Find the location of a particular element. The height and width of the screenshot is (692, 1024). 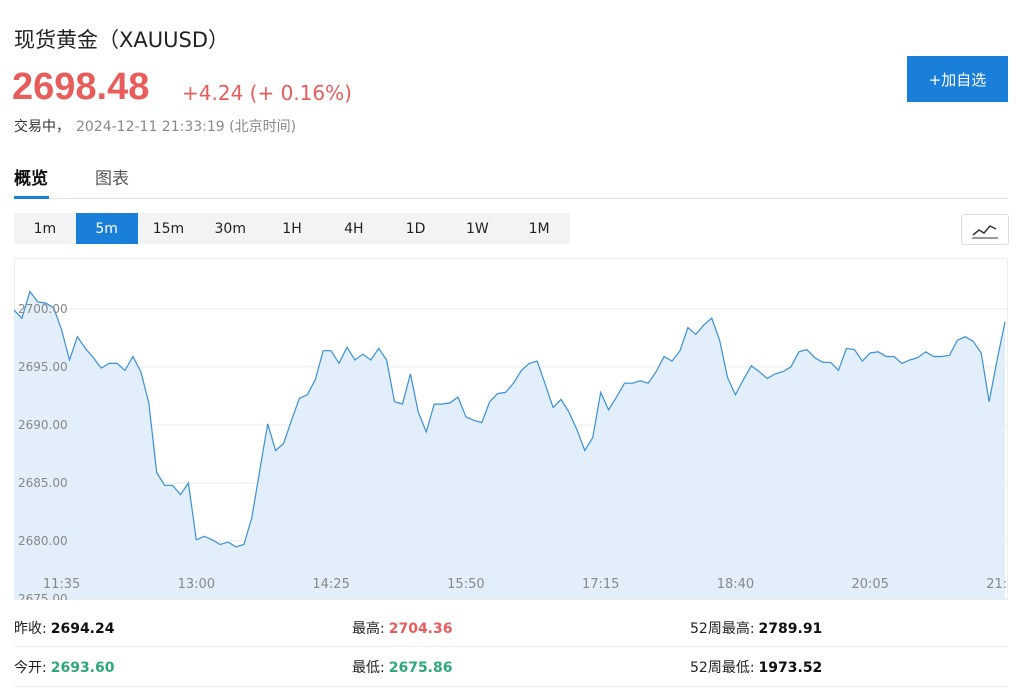

interval-button: 1M is located at coordinates (539, 228).